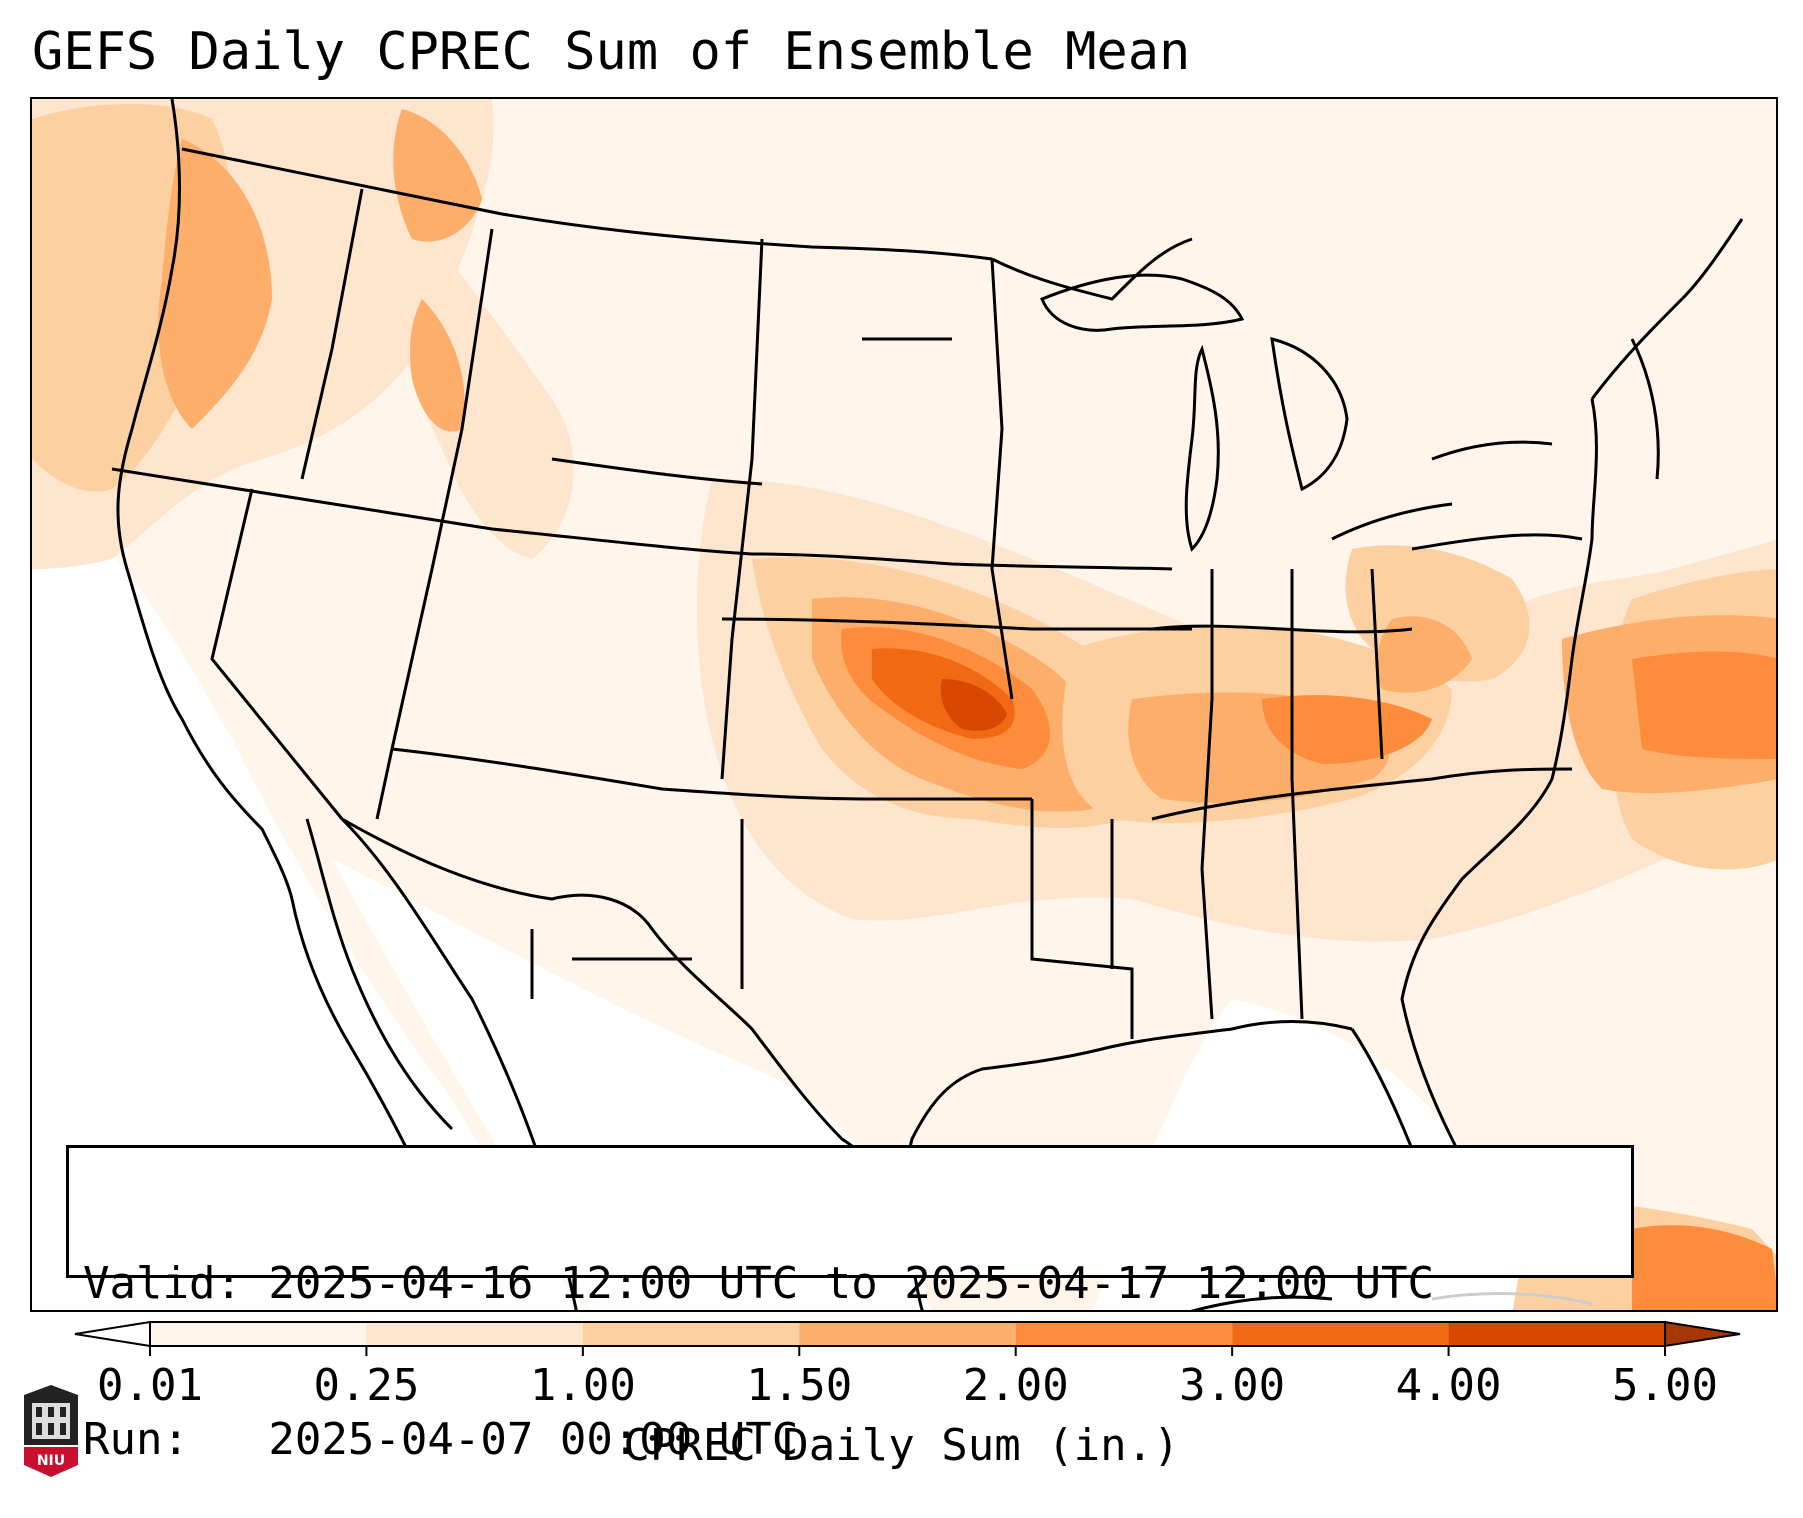 The image size is (1803, 1518). I want to click on colorbar-frame, so click(907, 1334).